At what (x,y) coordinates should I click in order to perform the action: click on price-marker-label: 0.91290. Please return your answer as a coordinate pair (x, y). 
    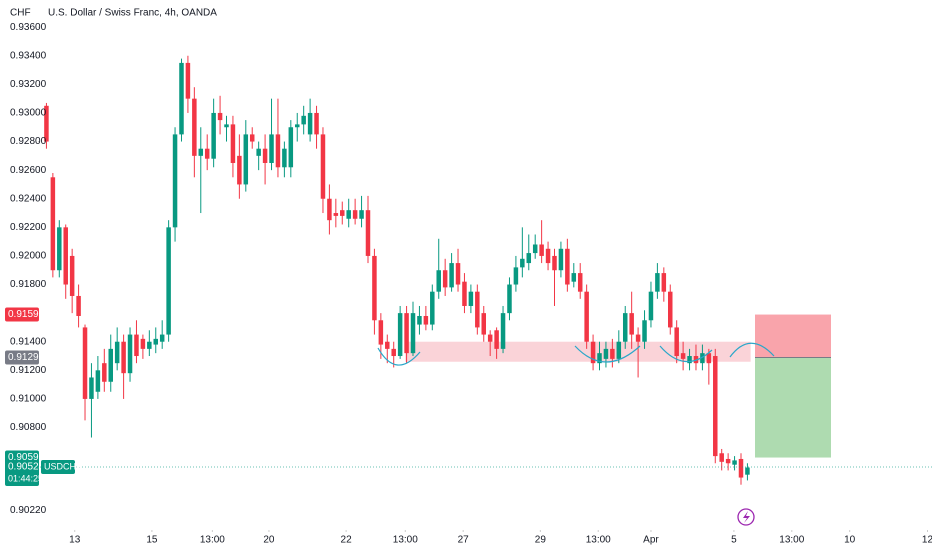
    Looking at the image, I should click on (26, 357).